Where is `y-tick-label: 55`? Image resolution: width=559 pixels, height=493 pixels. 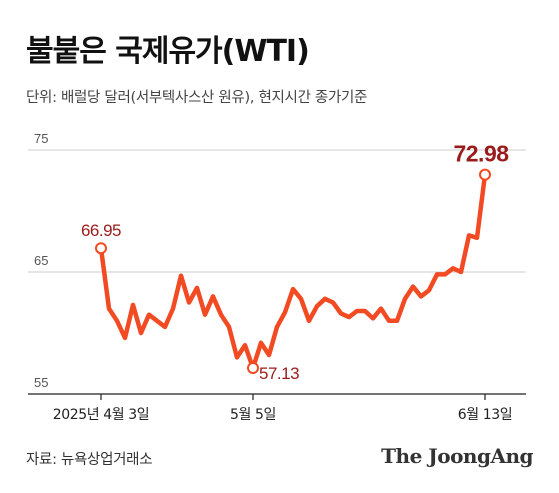 y-tick-label: 55 is located at coordinates (41, 382).